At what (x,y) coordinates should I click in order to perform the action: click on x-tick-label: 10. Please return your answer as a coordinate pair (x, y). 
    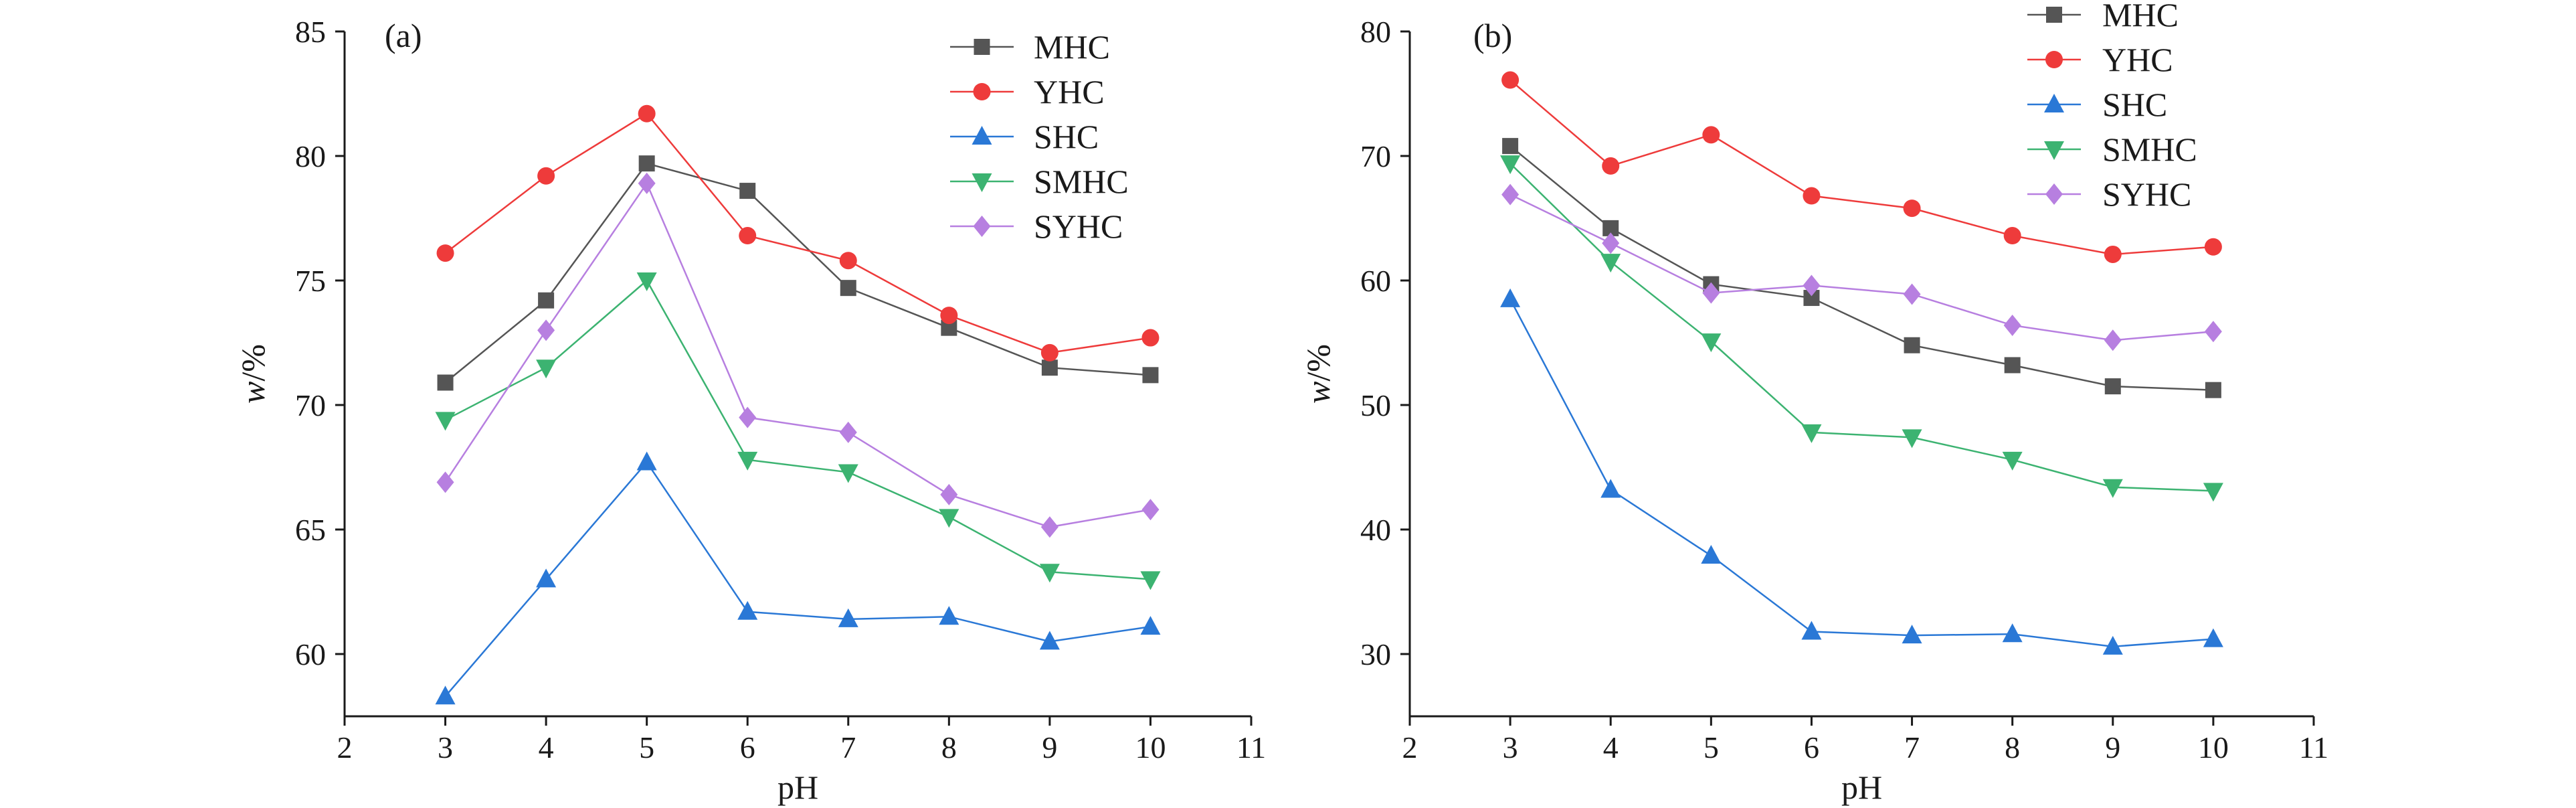
    Looking at the image, I should click on (1150, 747).